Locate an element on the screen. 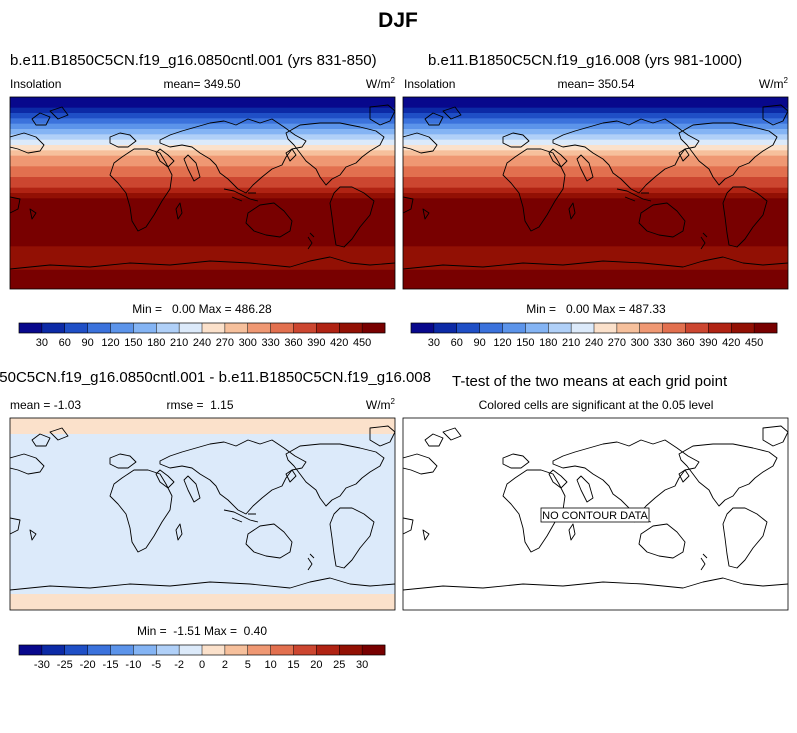 Image resolution: width=797 pixels, height=733 pixels. no-contour-data-box is located at coordinates (595, 515).